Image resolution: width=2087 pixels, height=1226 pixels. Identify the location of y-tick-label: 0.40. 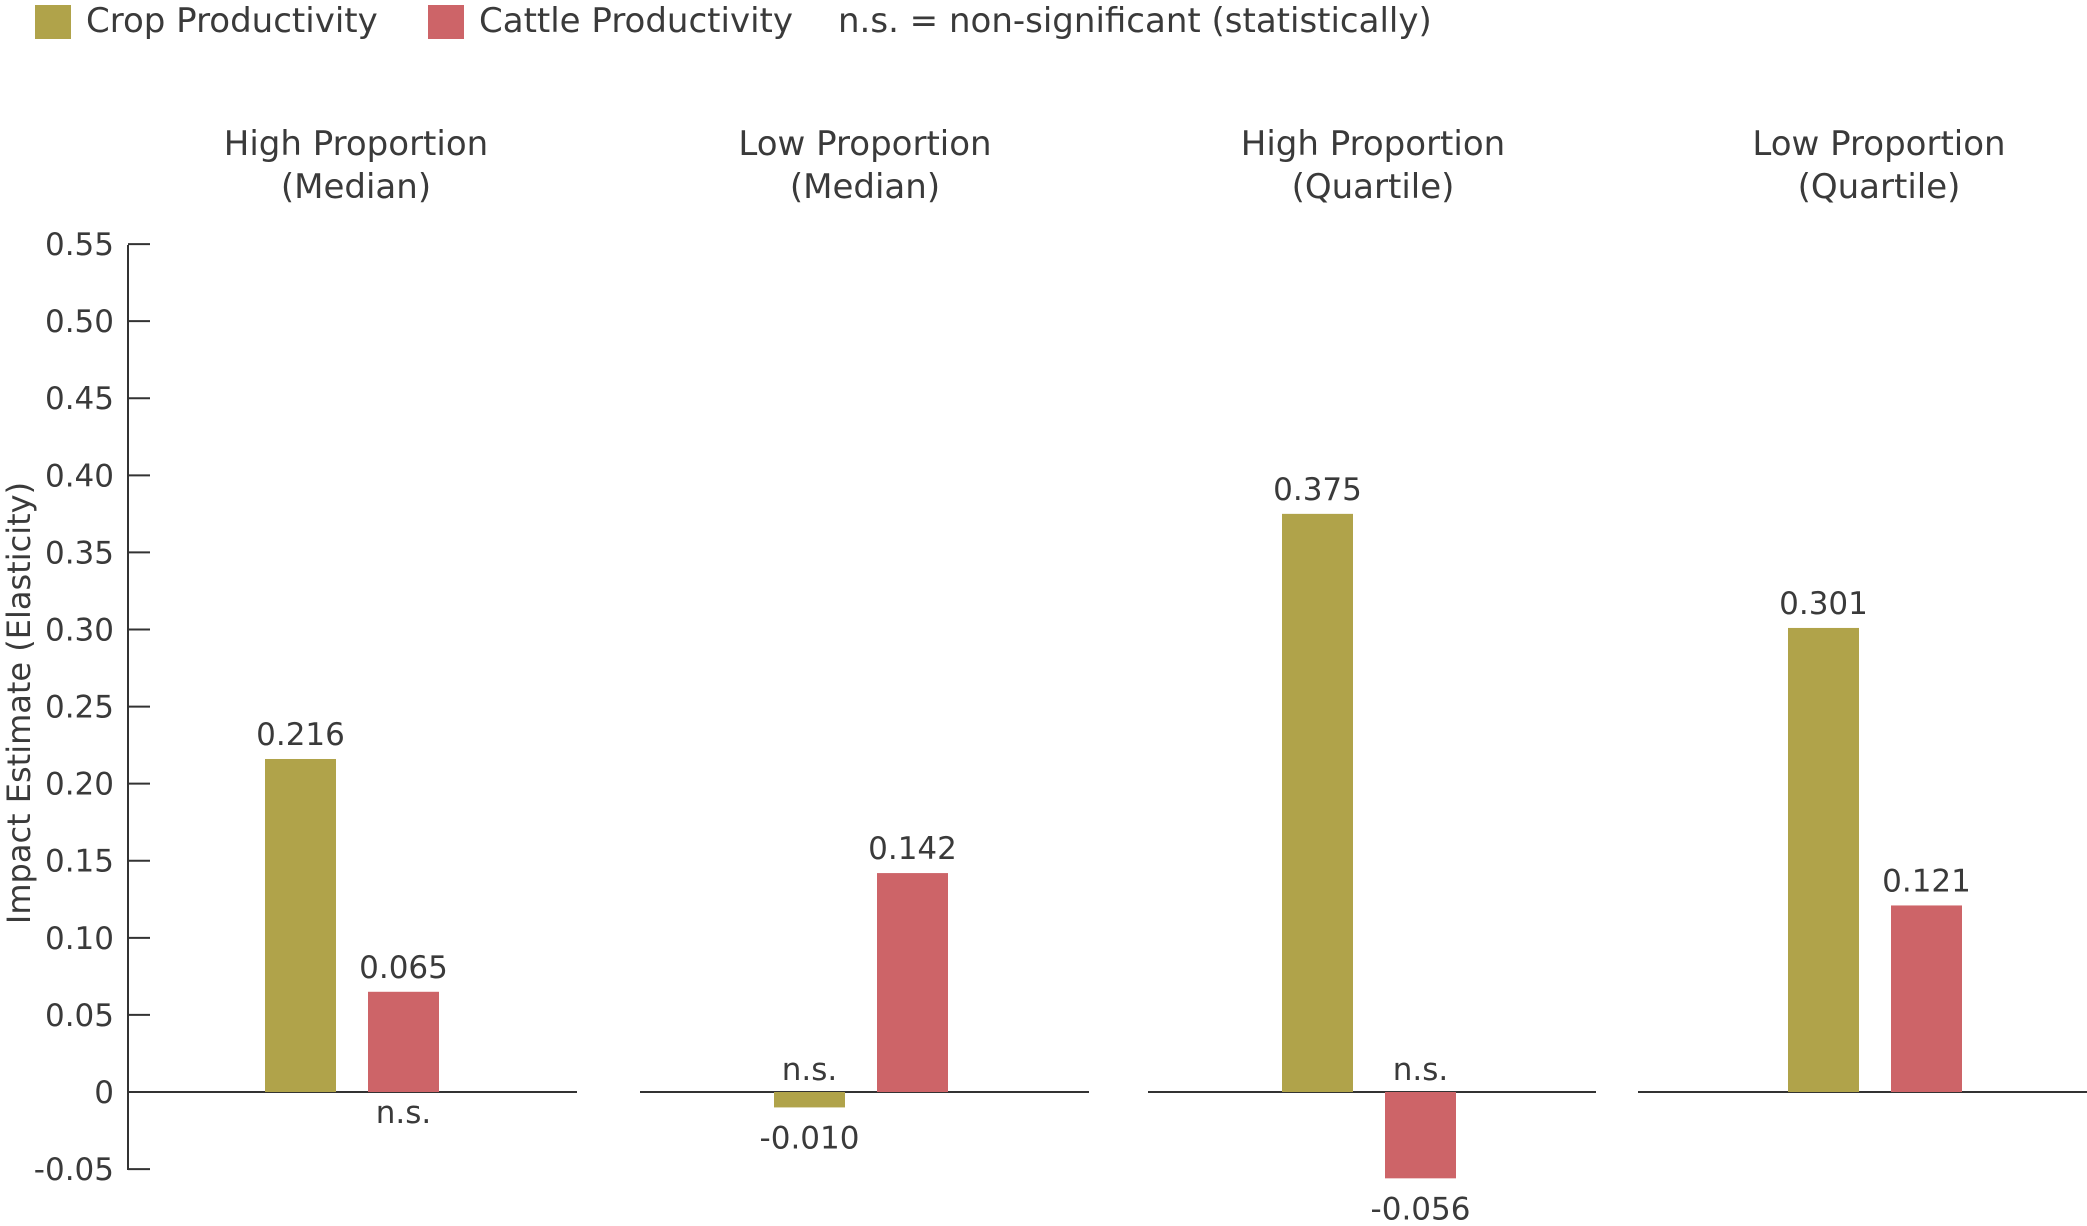
(79, 476).